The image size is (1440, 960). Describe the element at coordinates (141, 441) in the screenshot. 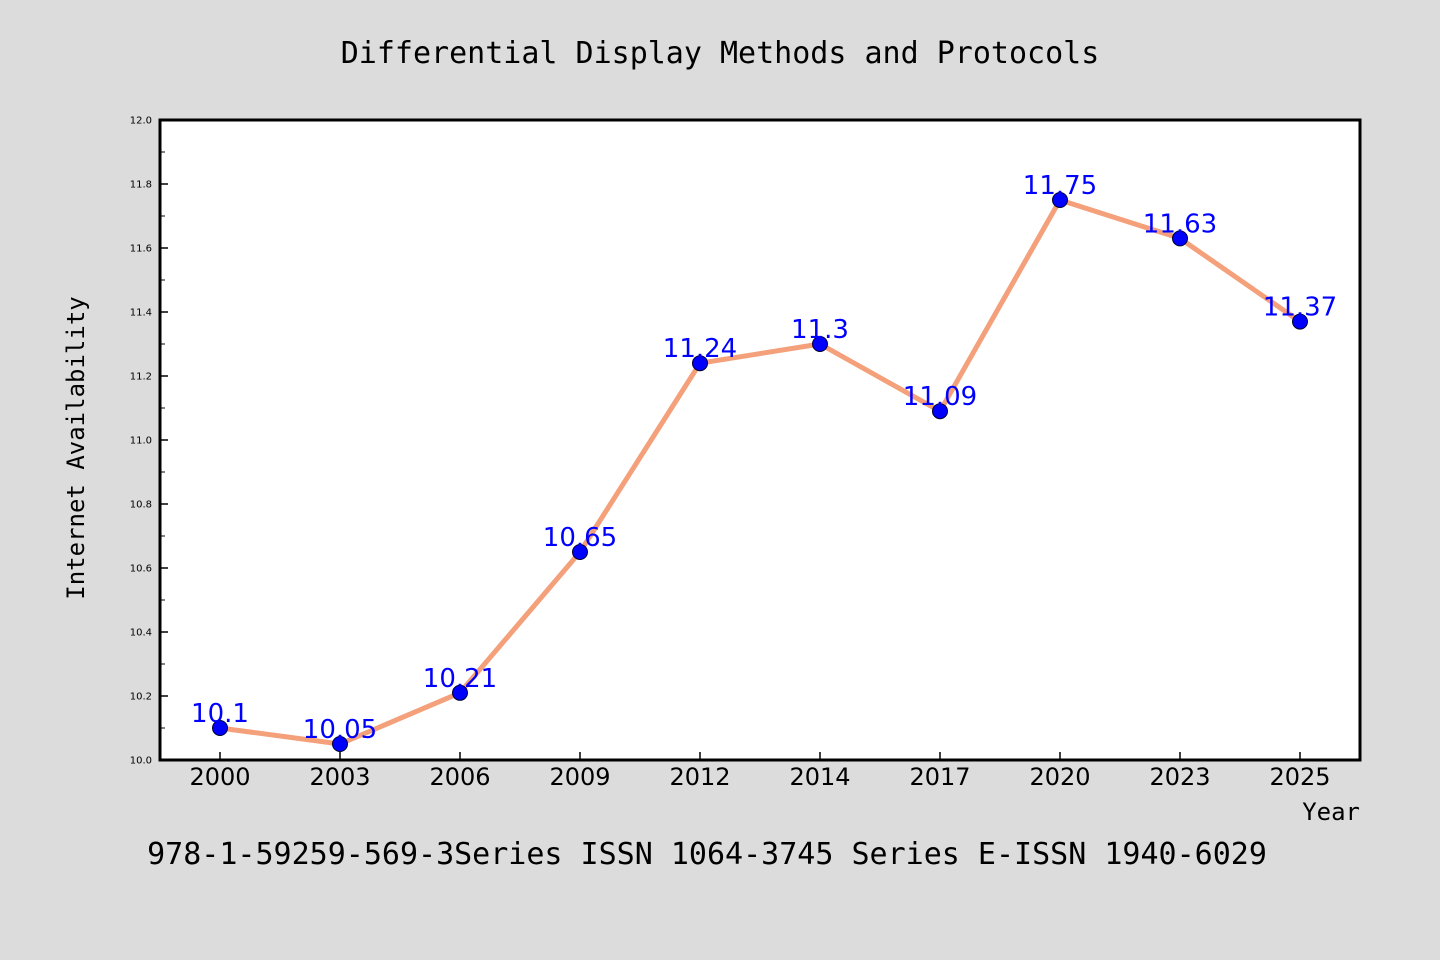

I see `y-tick-label: 11.0` at that location.